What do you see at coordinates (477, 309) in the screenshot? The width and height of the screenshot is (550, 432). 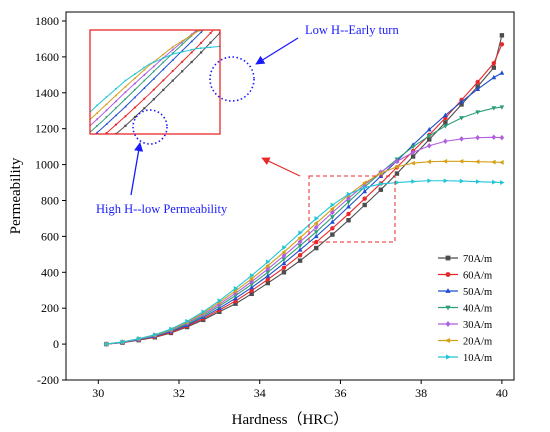 I see `legend-label: 40A/m` at bounding box center [477, 309].